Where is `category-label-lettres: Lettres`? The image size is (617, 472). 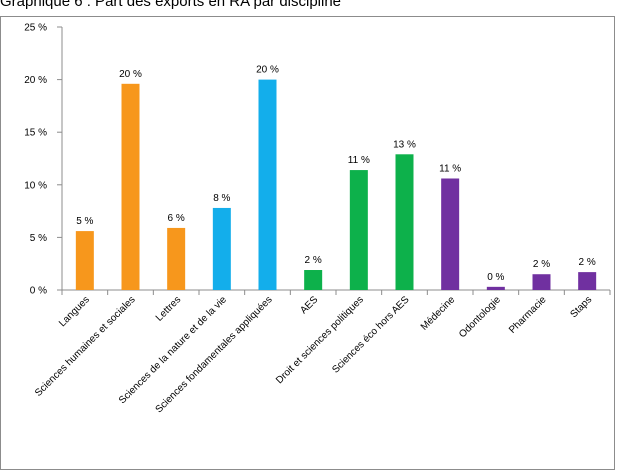 category-label-lettres: Lettres is located at coordinates (168, 308).